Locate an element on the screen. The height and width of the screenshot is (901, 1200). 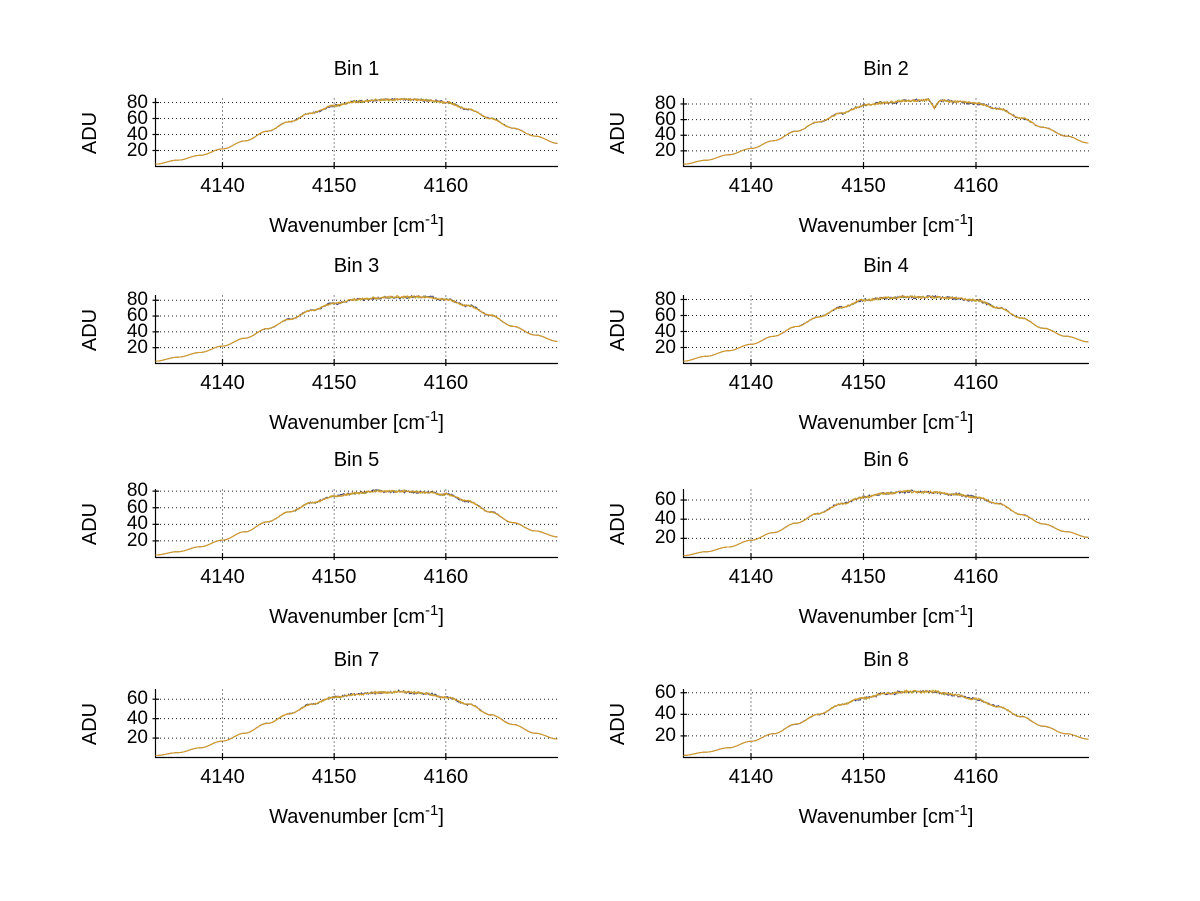
plot-title: Bin 7 is located at coordinates (356, 660).